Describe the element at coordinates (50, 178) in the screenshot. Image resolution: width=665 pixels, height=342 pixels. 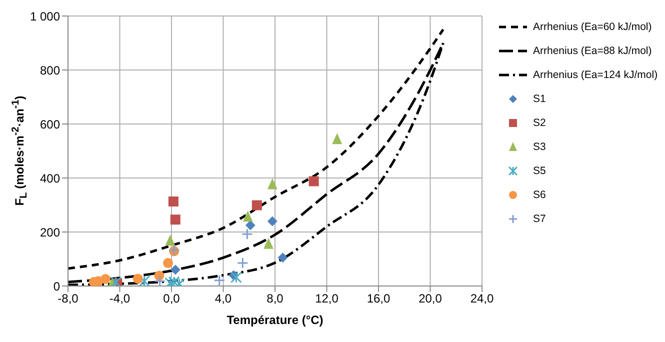
I see `y-tick-label: 400` at that location.